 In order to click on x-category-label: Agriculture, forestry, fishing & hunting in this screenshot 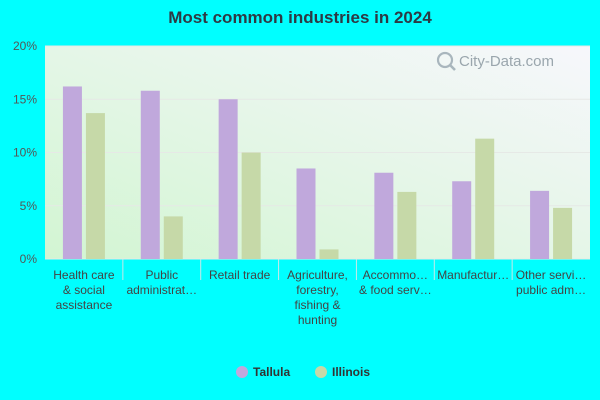, I will do `click(317, 297)`.